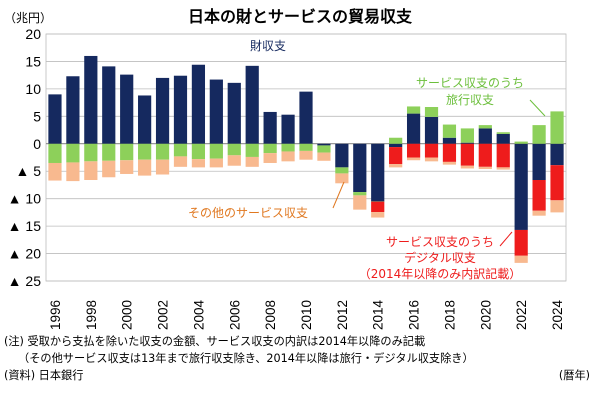 The height and width of the screenshot is (400, 600). What do you see at coordinates (449, 140) in the screenshot?
I see `bar-goods-2018` at bounding box center [449, 140].